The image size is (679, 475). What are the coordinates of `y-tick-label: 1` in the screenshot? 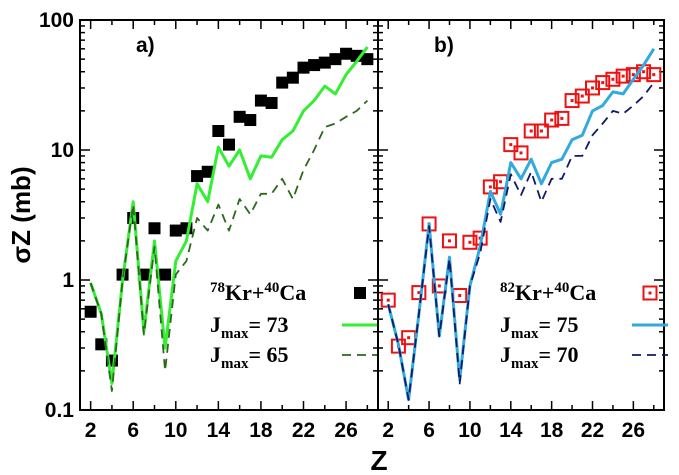 It's located at (68, 280).